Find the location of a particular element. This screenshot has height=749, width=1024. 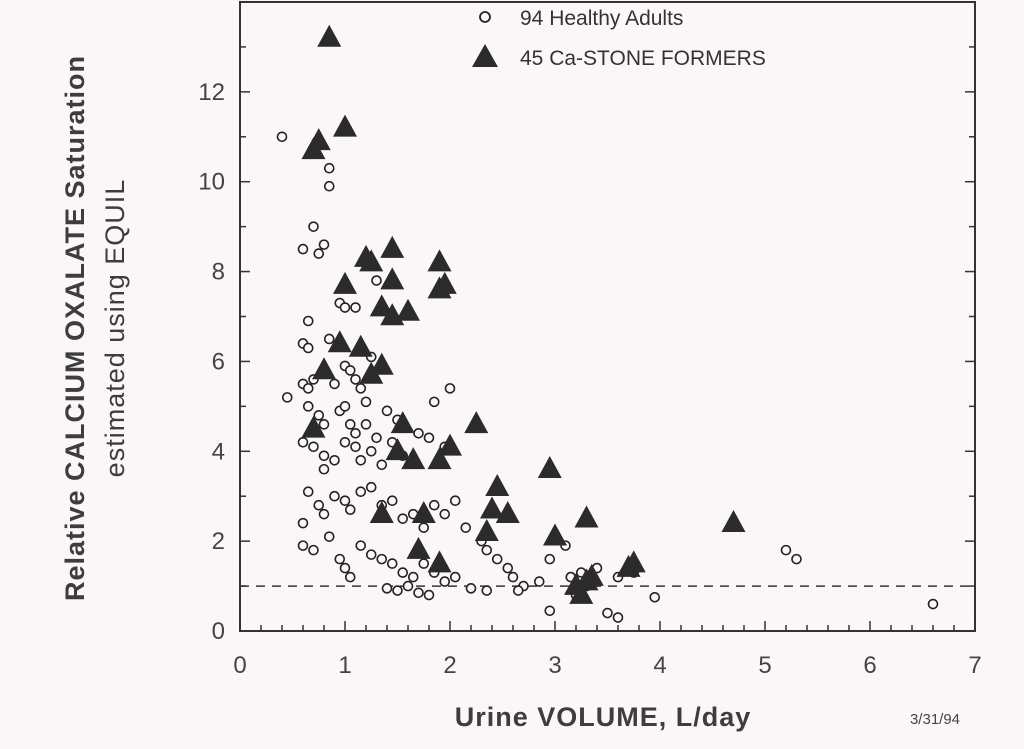

date-note: 3/31/94 is located at coordinates (935, 719).